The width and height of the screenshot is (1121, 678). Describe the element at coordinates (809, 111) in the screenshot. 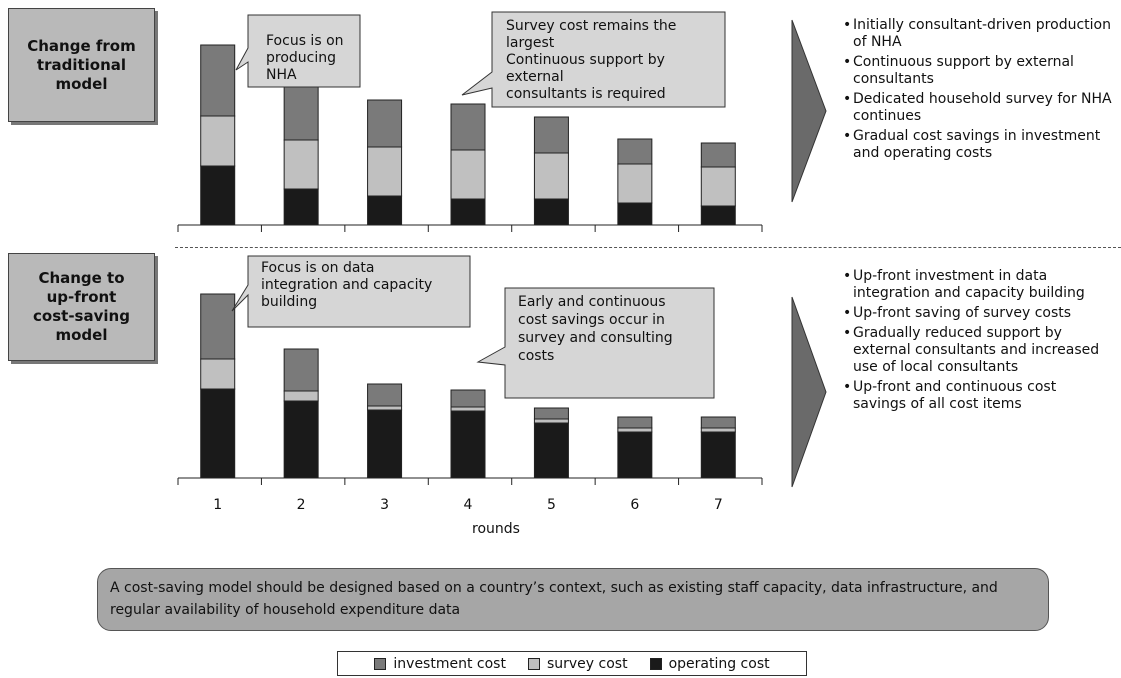

I see `top-arrow` at that location.